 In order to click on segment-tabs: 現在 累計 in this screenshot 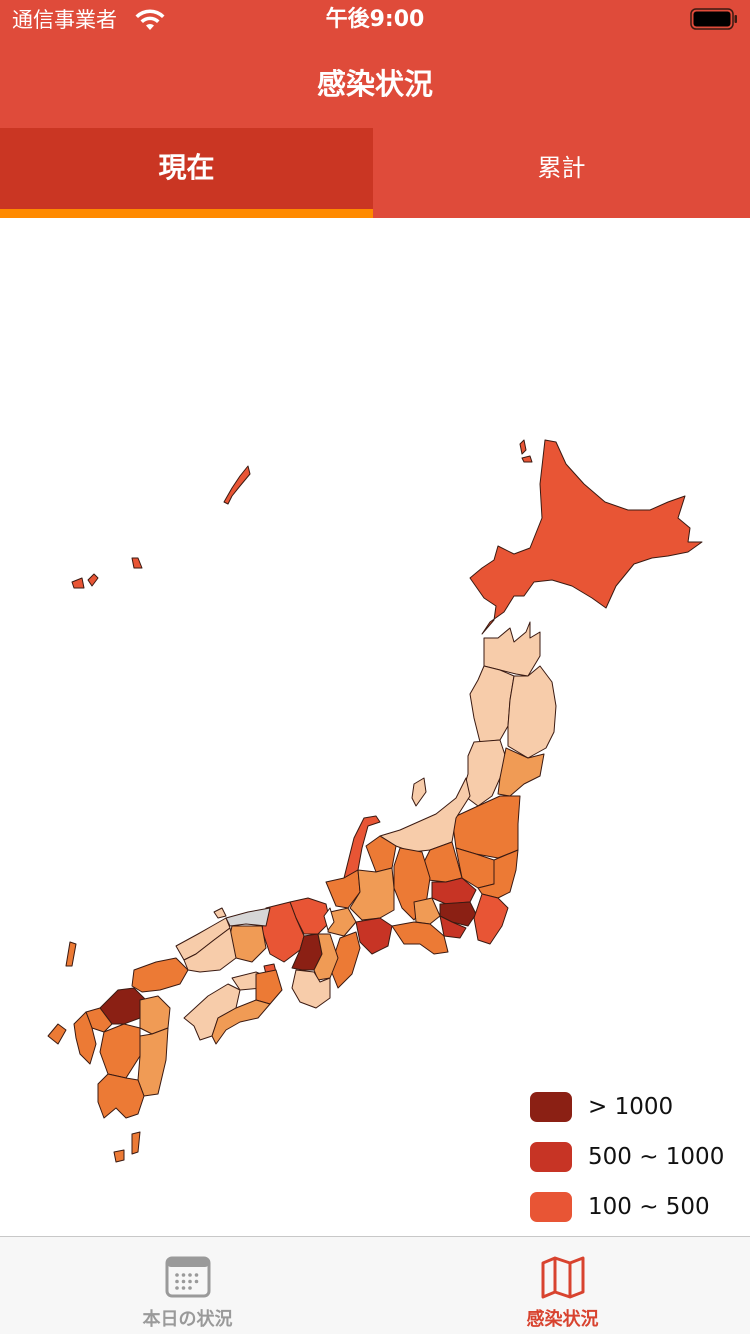, I will do `click(375, 173)`.